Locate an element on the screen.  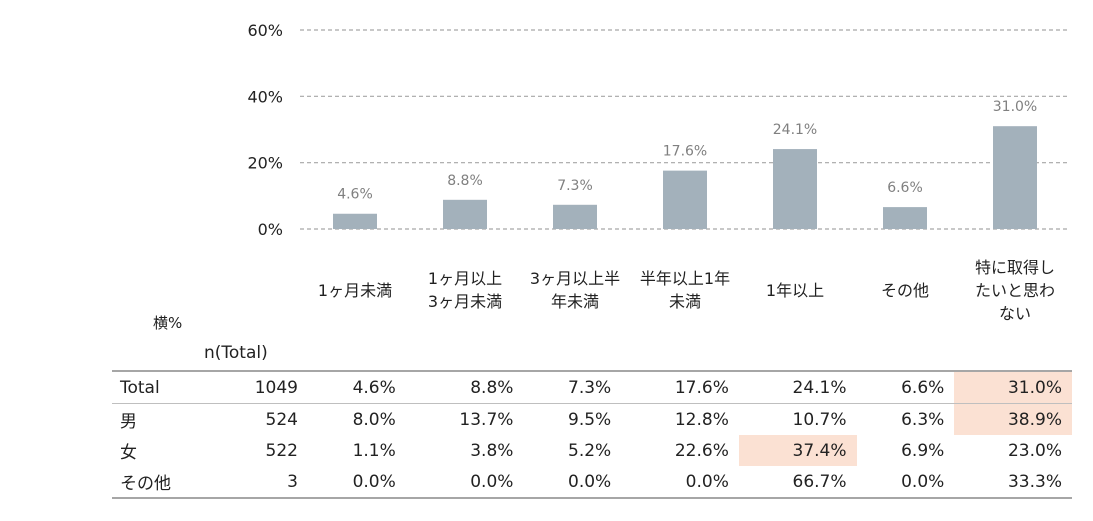
percent-cell: 17.6% is located at coordinates (680, 387).